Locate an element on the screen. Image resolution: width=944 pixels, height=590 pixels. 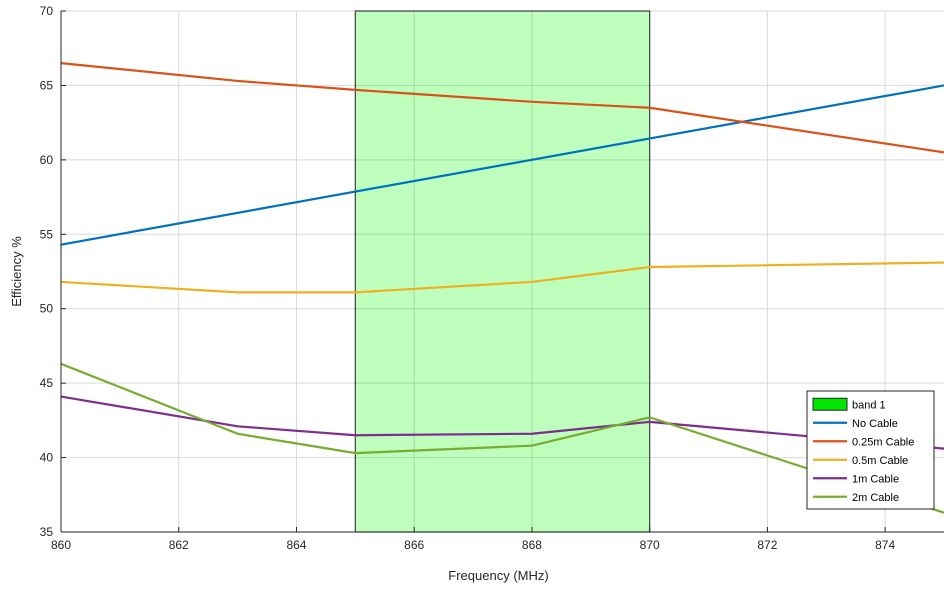
y-tick-label: 40 is located at coordinates (47, 458).